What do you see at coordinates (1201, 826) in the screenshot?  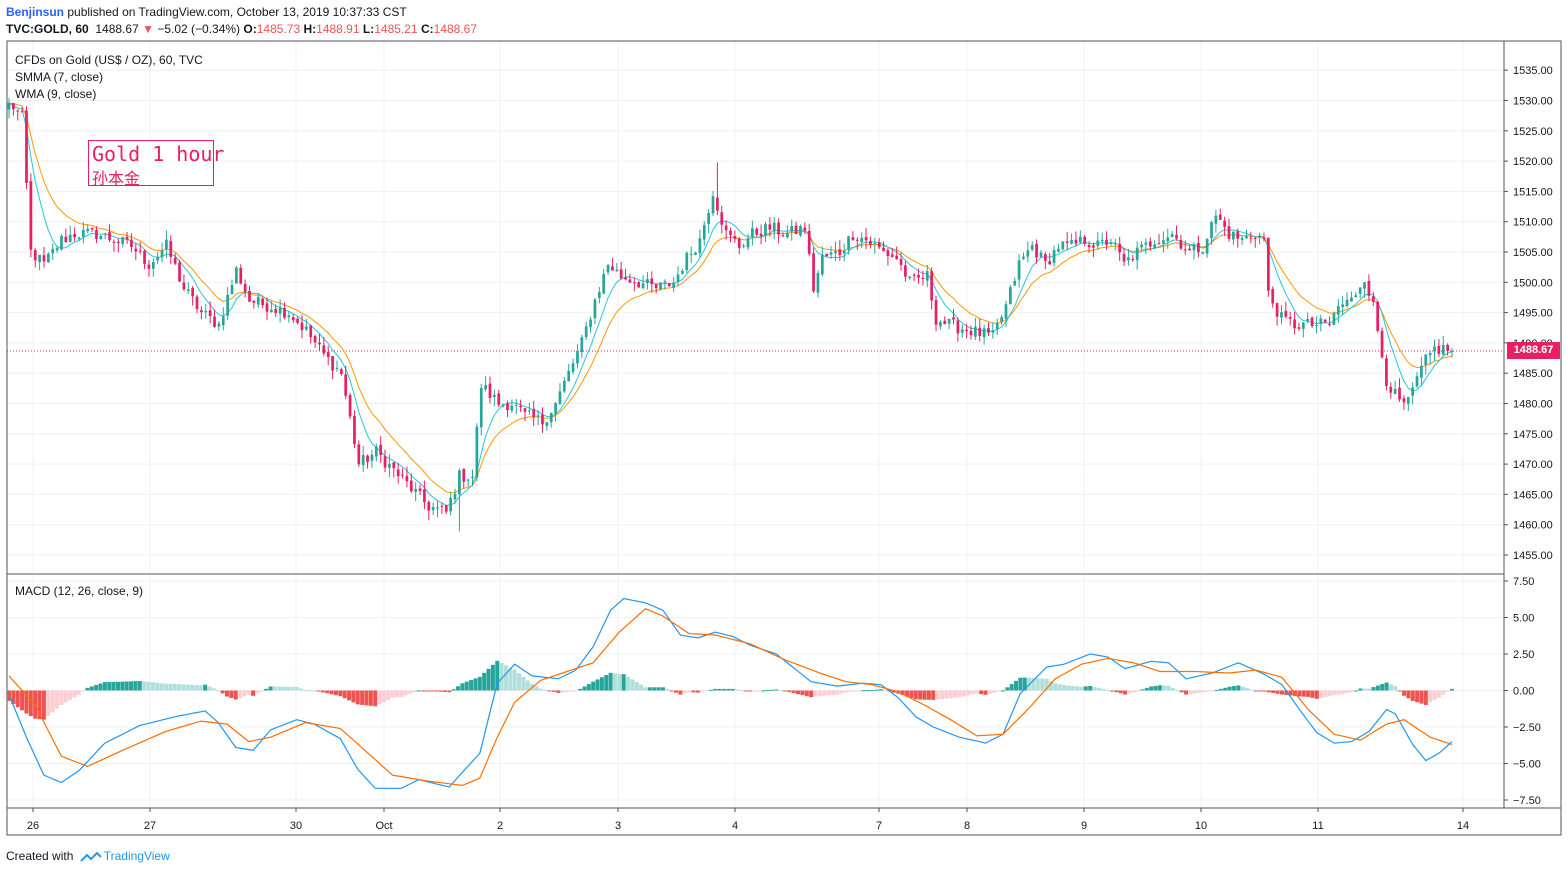 I see `time-tick-label: 10` at bounding box center [1201, 826].